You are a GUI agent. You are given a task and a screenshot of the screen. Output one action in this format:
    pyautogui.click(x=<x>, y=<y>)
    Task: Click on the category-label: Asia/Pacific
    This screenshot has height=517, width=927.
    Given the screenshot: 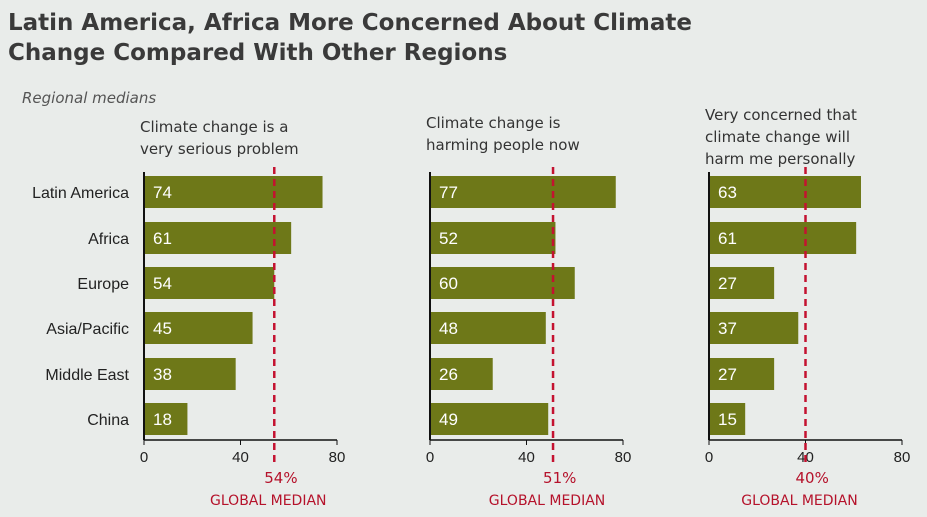 What is the action you would take?
    pyautogui.click(x=87, y=329)
    